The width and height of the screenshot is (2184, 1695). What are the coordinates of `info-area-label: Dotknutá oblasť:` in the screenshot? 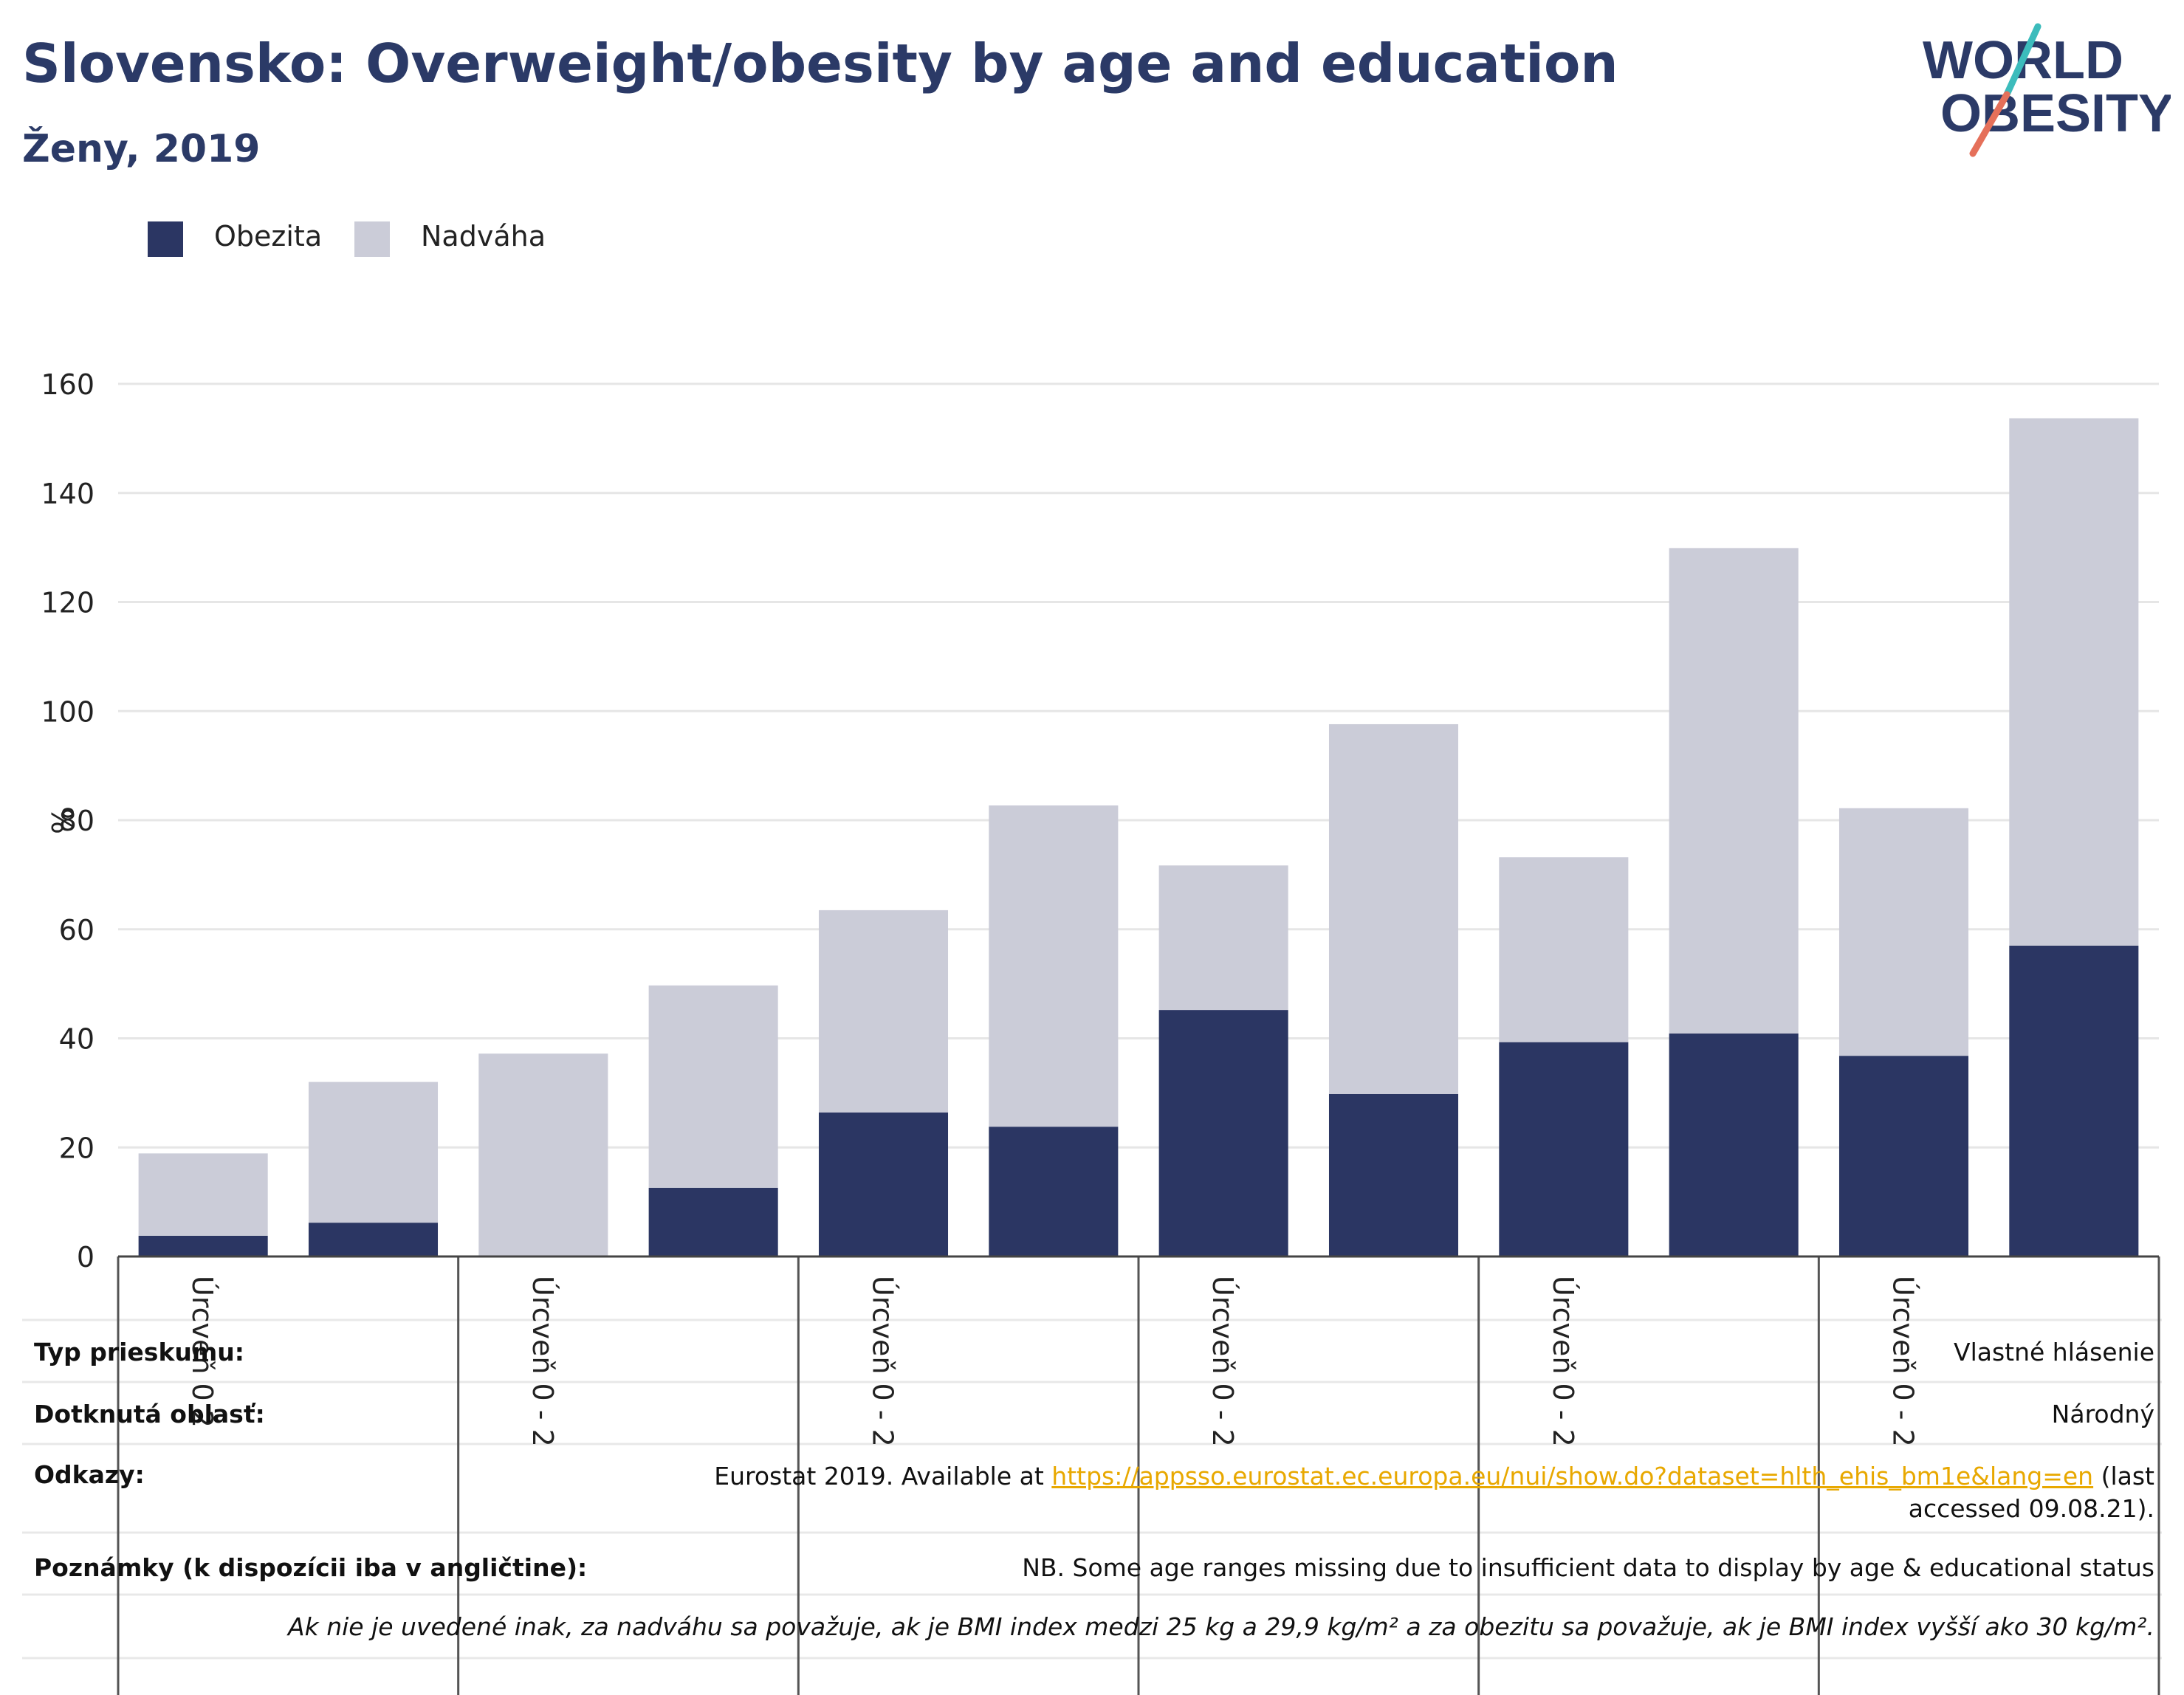 It's located at (149, 1414).